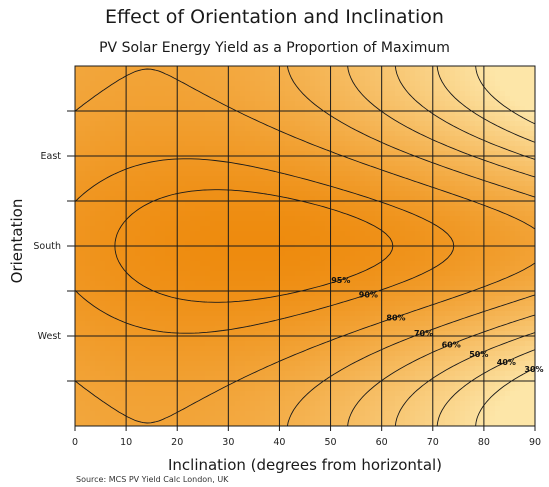  Describe the element at coordinates (279, 442) in the screenshot. I see `x-tick-label-40: 40` at that location.